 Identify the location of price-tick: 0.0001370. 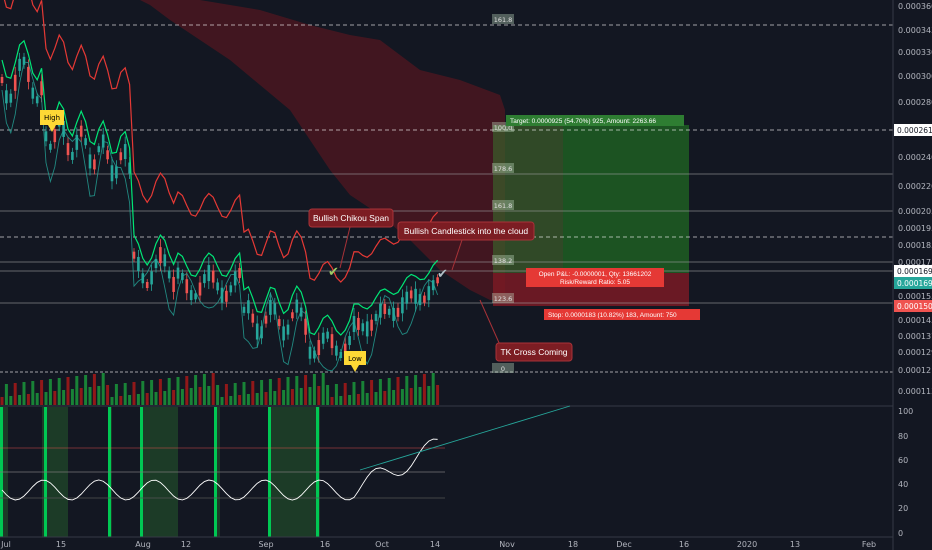
(915, 336).